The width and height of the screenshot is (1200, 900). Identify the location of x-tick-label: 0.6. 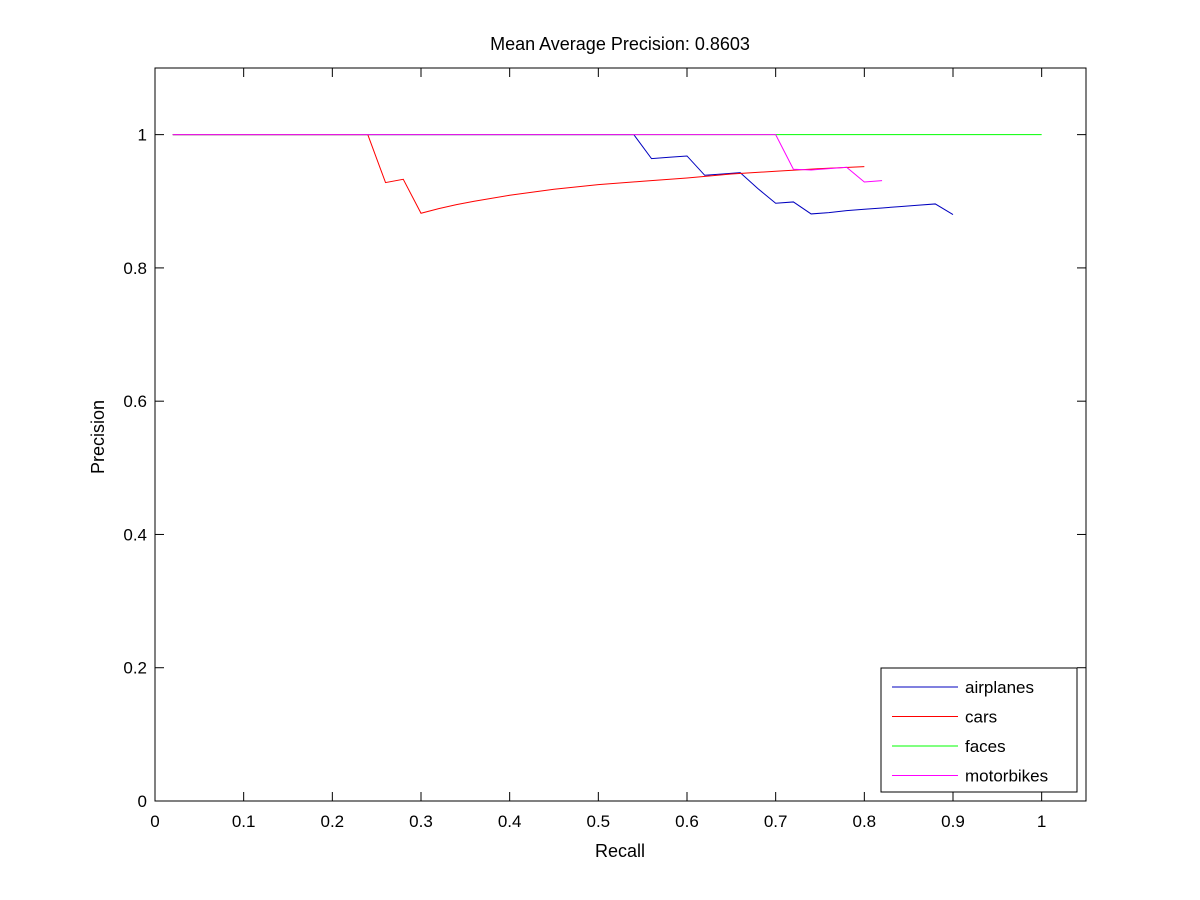
(687, 821).